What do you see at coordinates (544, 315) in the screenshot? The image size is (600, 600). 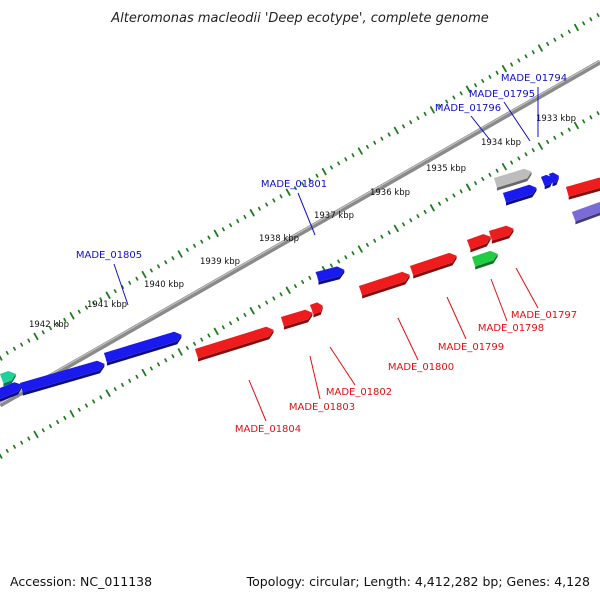 I see `reverse-gene-label: MADE_01797` at bounding box center [544, 315].